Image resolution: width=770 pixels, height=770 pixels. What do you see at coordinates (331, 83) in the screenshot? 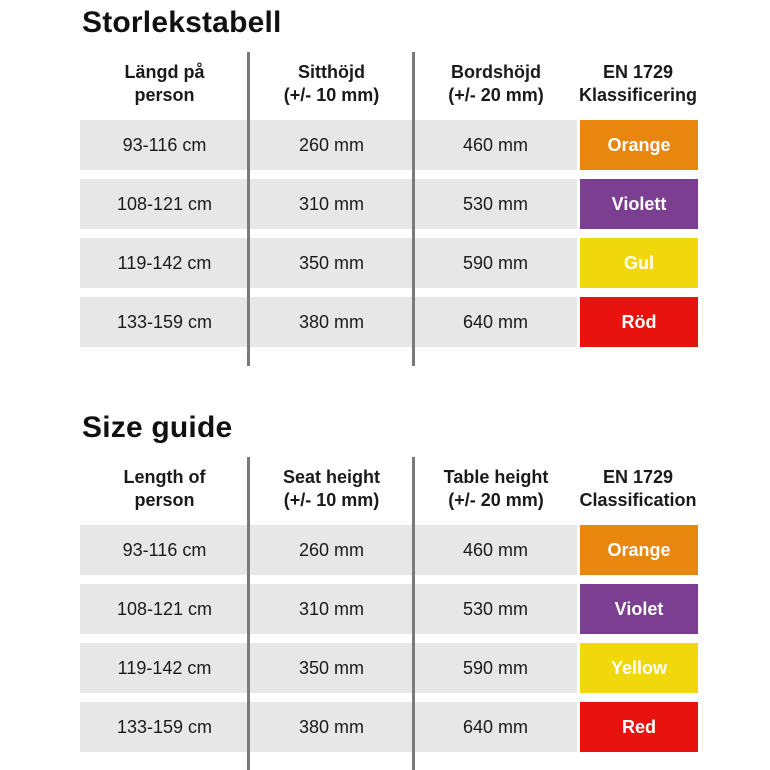
I see `header-seat-height: Sitthöjd (+/- 10 mm)` at bounding box center [331, 83].